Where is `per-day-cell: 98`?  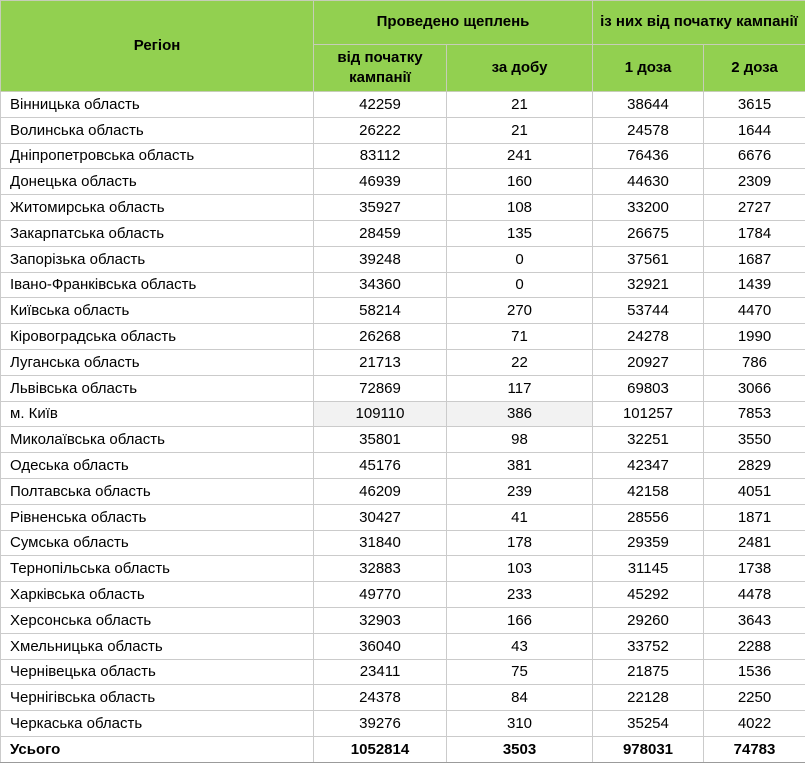
per-day-cell: 98 is located at coordinates (519, 440).